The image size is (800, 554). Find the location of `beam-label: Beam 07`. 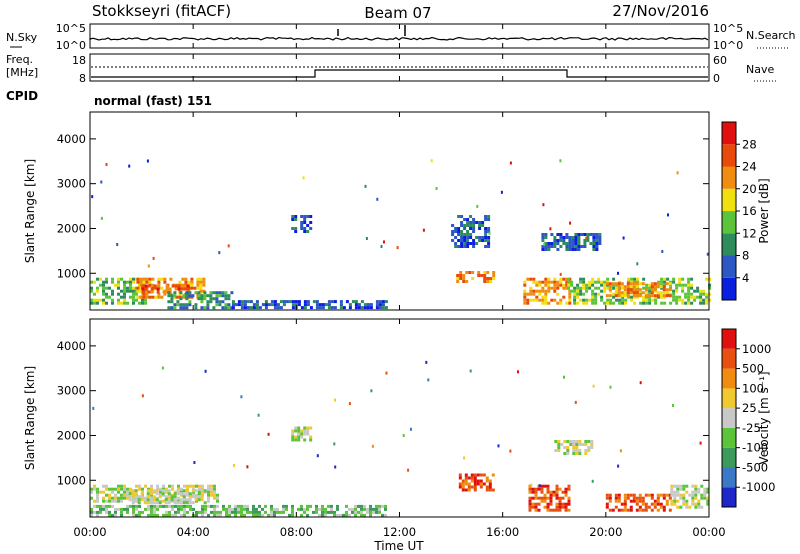

beam-label: Beam 07 is located at coordinates (397, 13).